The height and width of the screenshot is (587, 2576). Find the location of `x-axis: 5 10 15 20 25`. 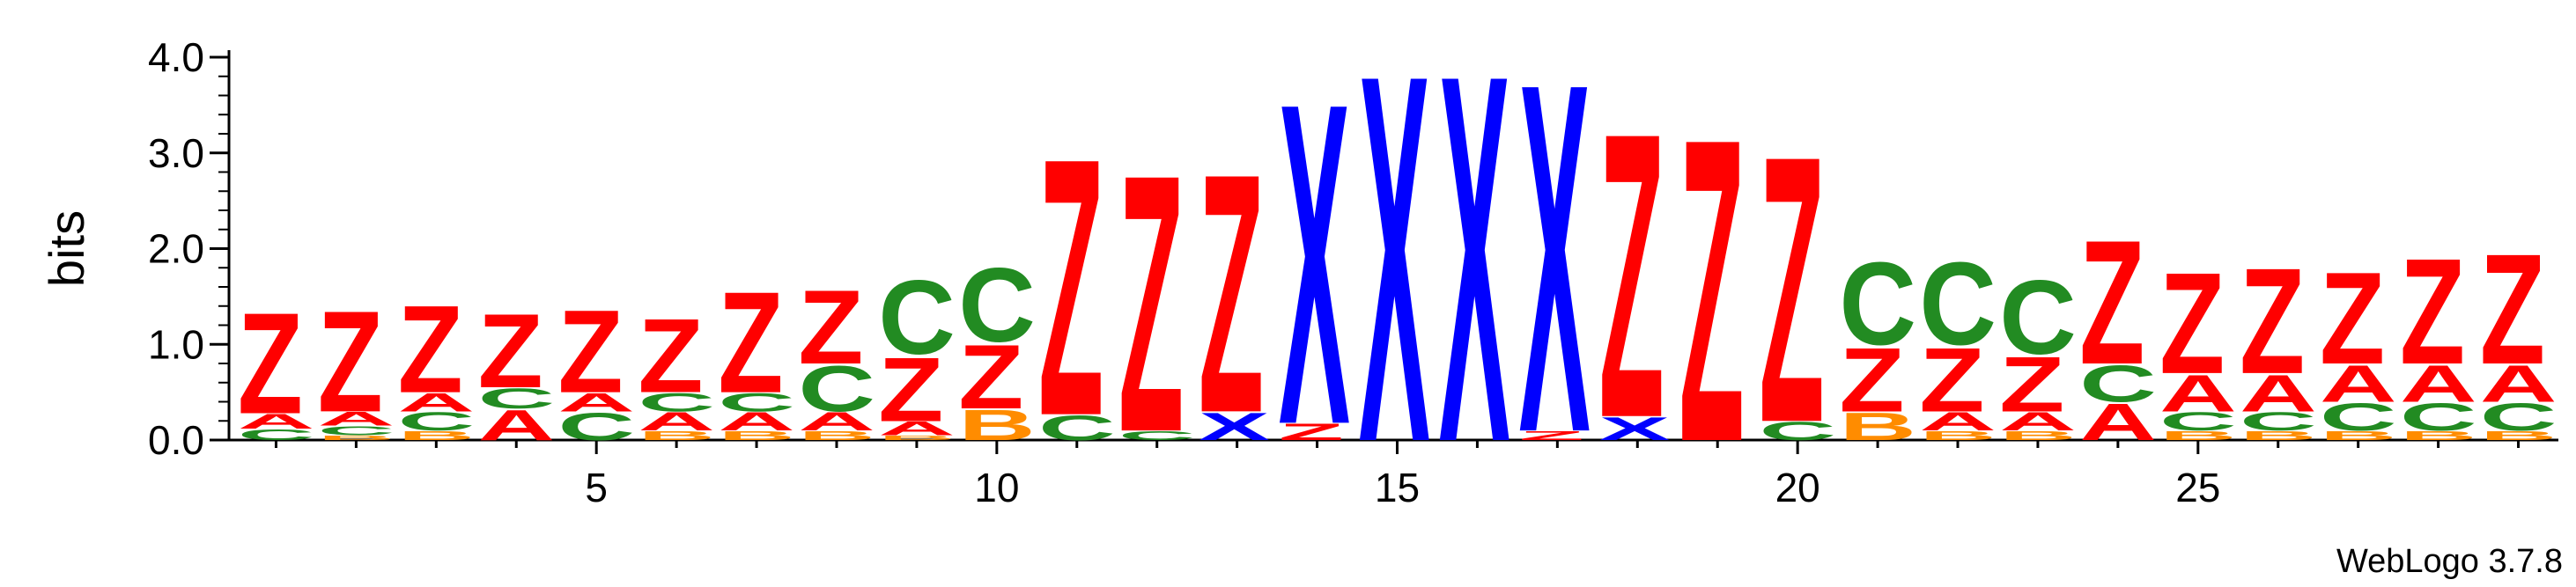

x-axis: 5 10 15 20 25 is located at coordinates (1393, 474).